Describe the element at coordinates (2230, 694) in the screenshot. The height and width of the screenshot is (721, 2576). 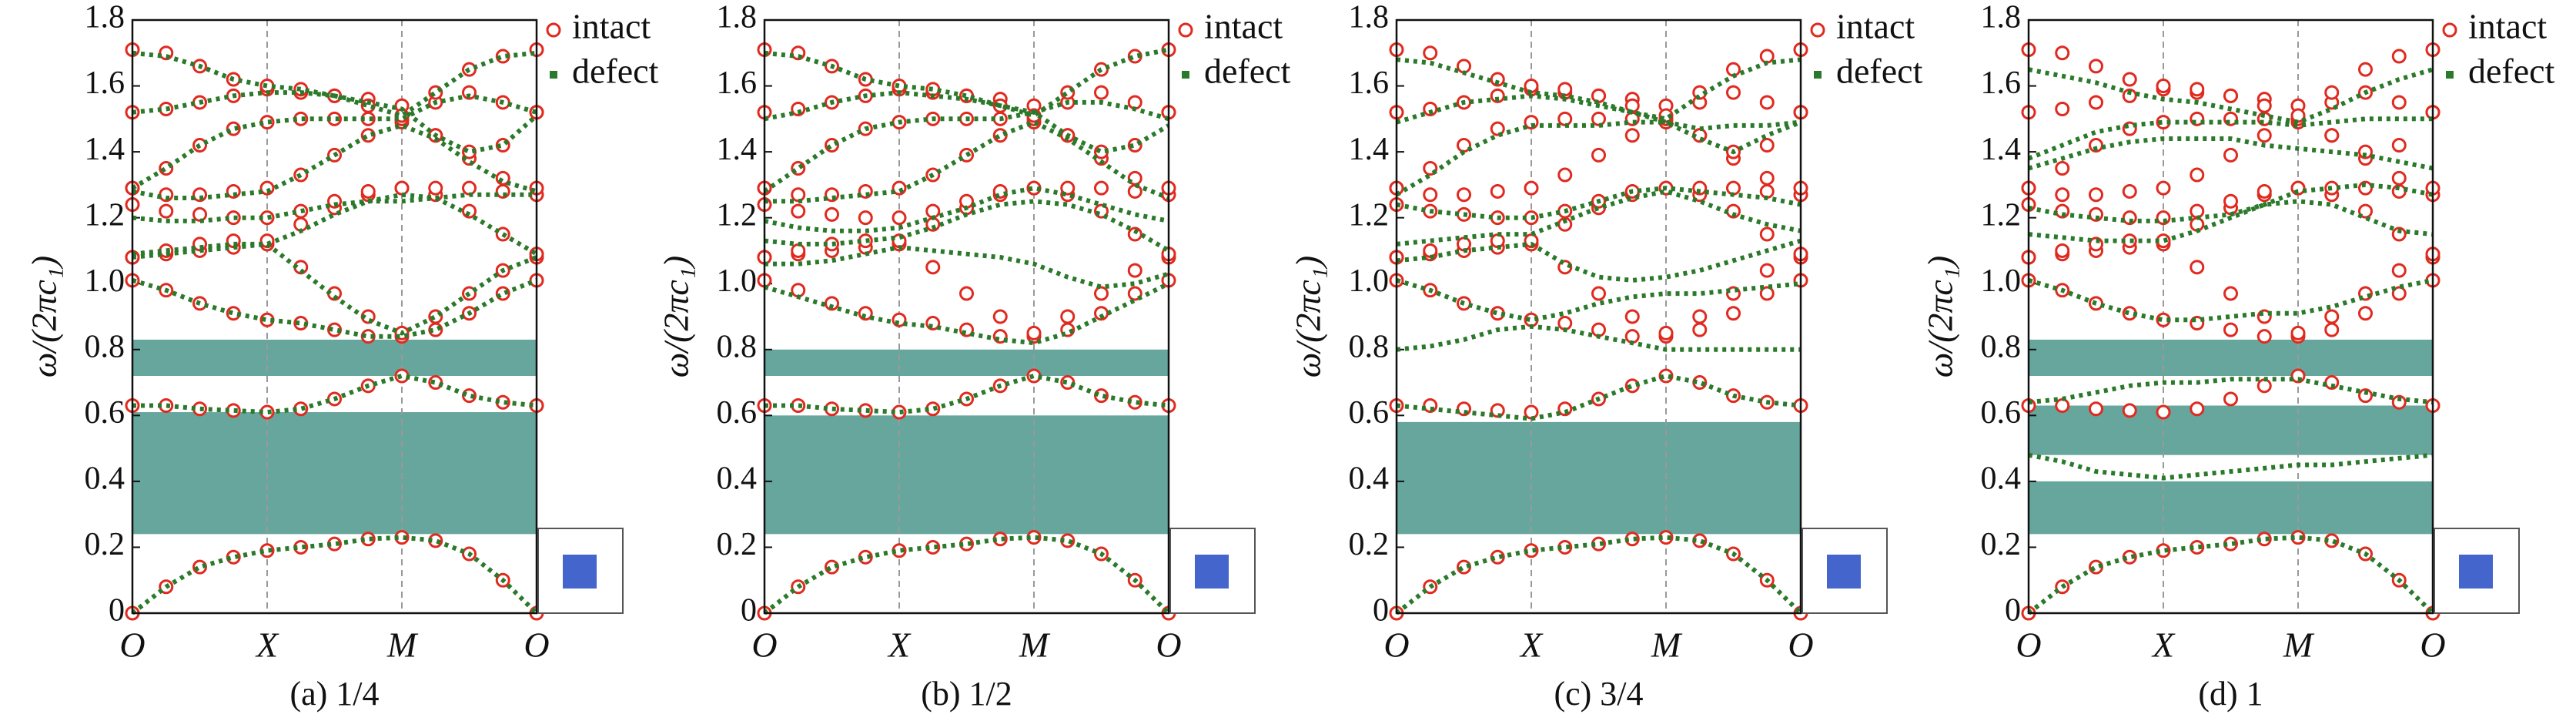
I see `panel-caption: (d) 1` at that location.